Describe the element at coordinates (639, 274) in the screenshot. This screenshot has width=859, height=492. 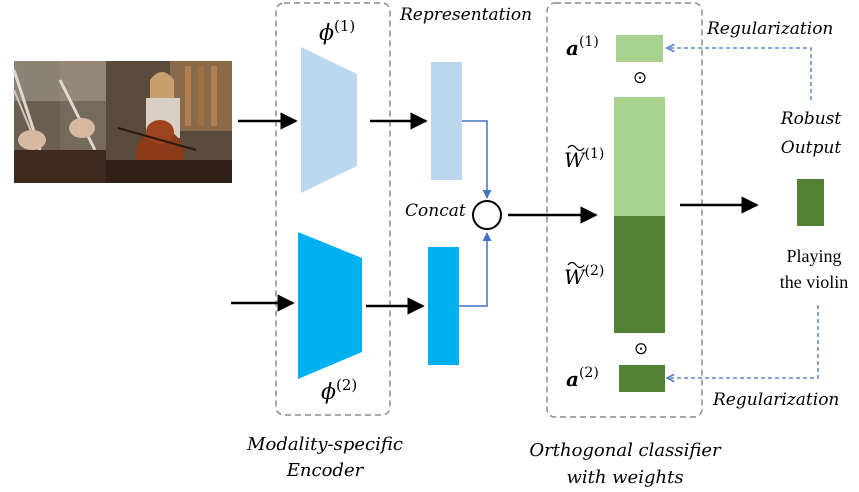
I see `w2-weight-block` at that location.